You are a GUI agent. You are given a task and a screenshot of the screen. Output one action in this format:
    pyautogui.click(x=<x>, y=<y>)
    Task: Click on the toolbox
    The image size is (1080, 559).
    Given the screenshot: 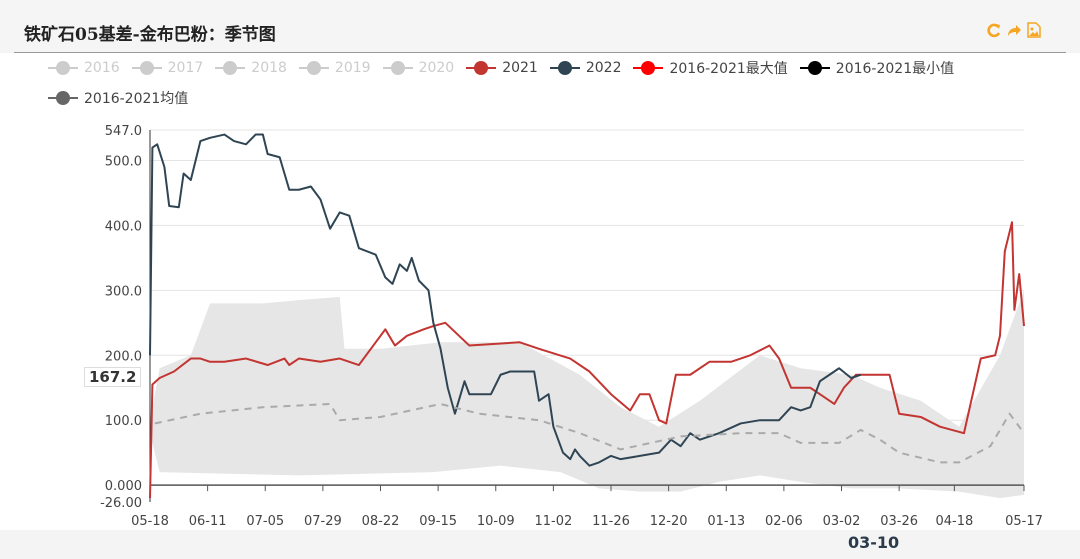 What is the action you would take?
    pyautogui.click(x=1014, y=30)
    